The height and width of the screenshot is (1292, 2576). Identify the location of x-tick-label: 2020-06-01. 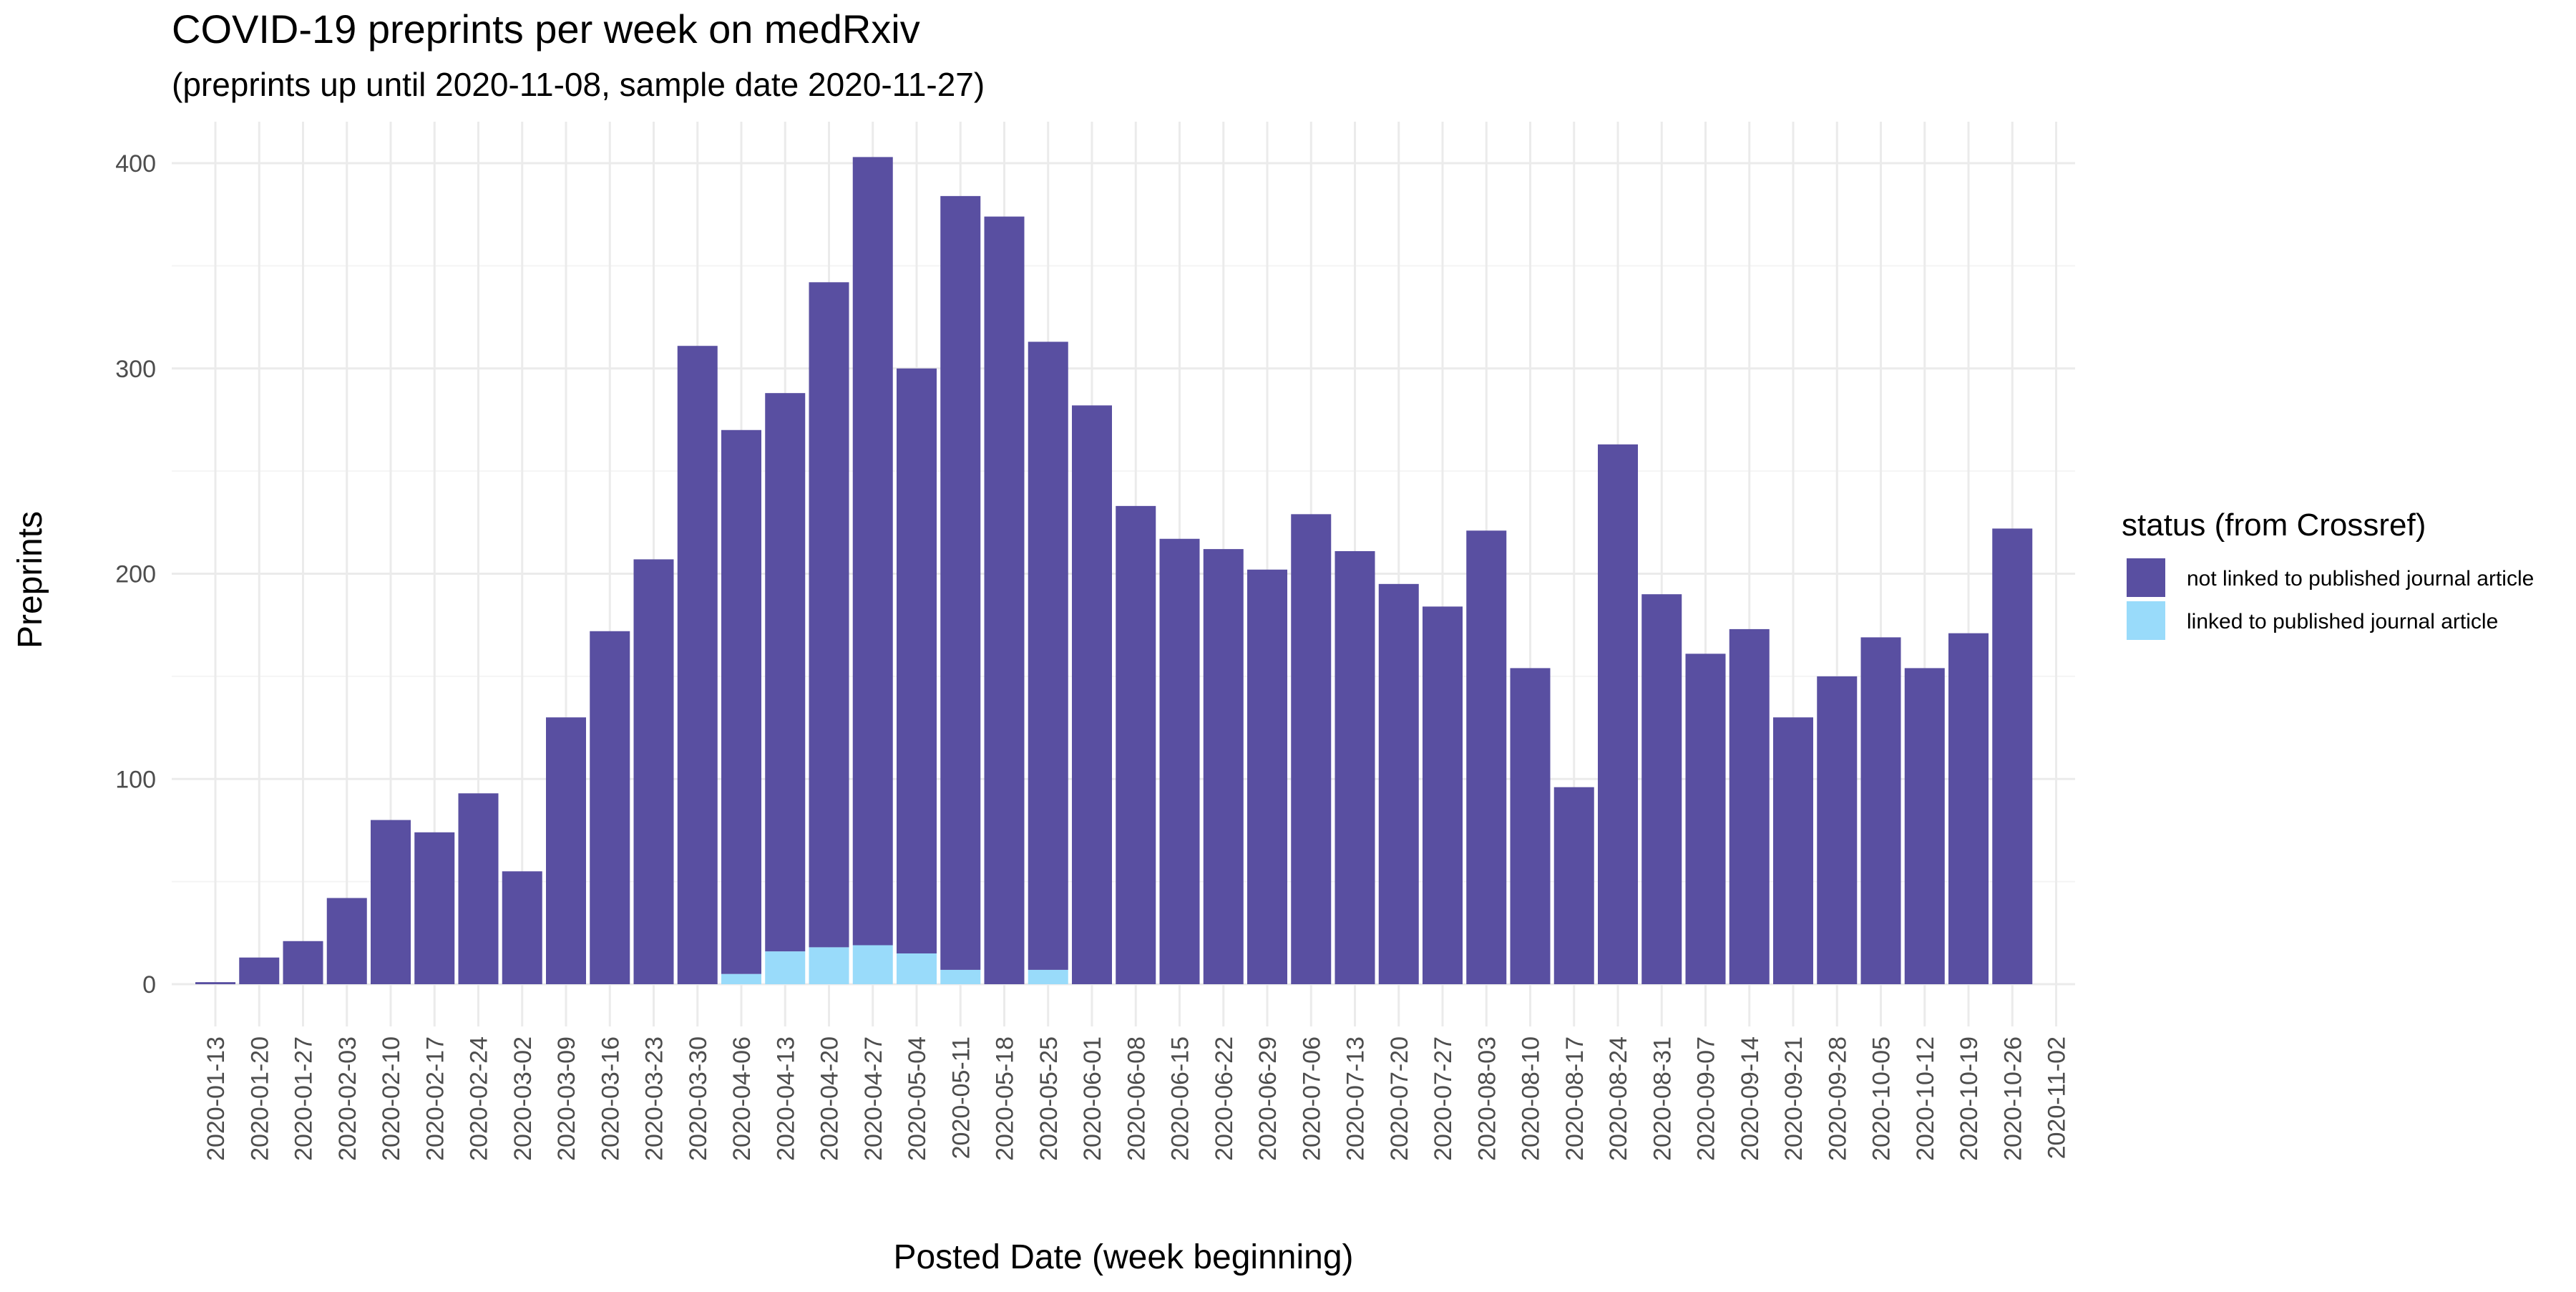
(1092, 1098).